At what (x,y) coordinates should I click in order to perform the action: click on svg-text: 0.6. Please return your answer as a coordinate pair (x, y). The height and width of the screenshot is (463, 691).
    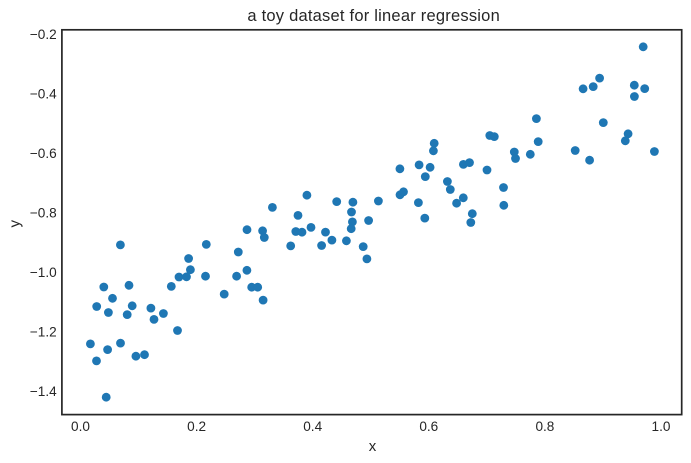
    Looking at the image, I should click on (428, 426).